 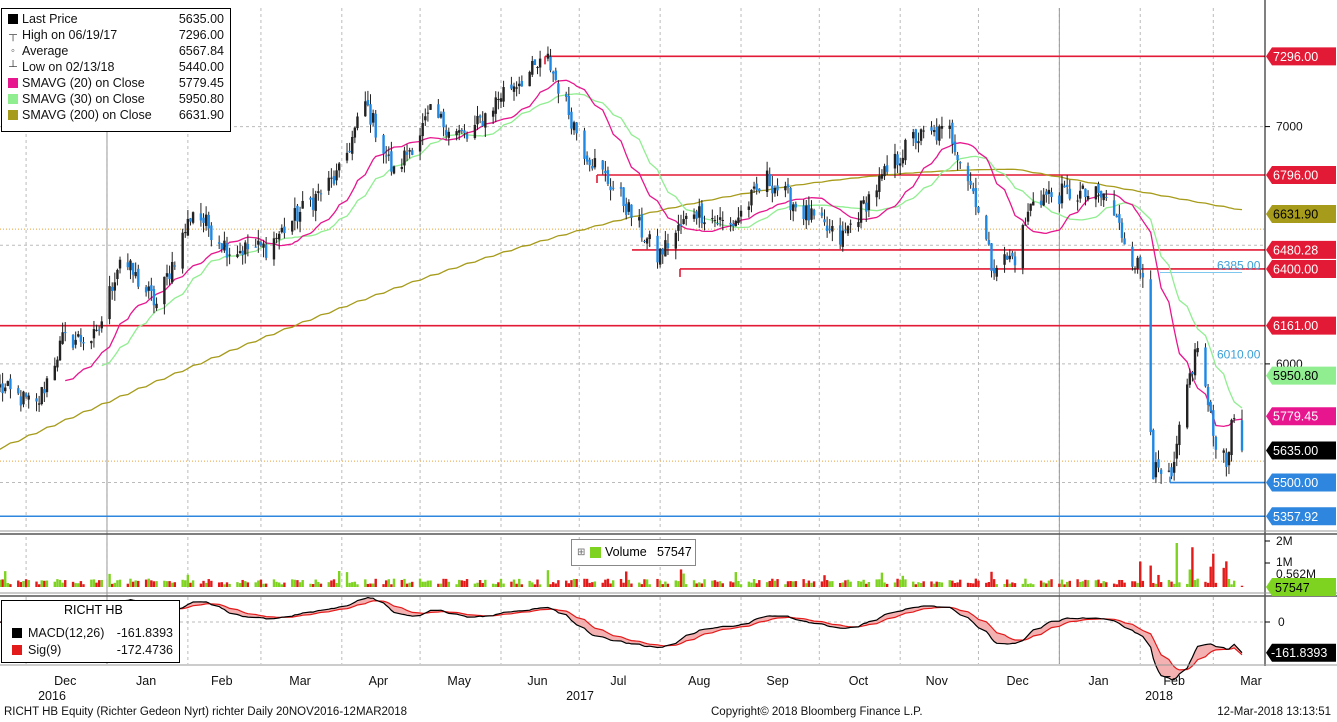 What do you see at coordinates (1301, 516) in the screenshot?
I see `price-tag: 5357.92` at bounding box center [1301, 516].